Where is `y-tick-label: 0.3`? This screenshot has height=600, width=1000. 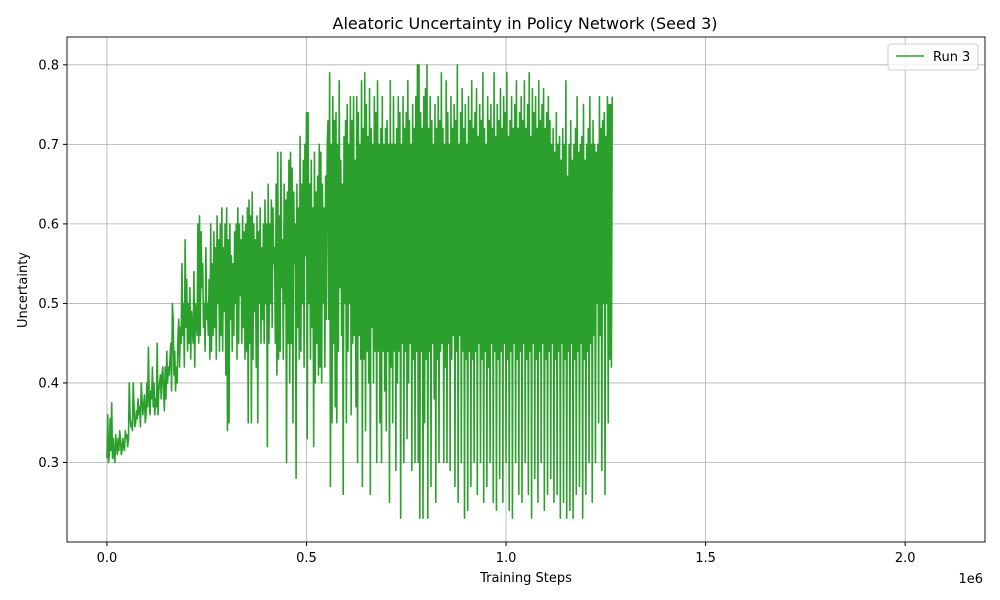 y-tick-label: 0.3 is located at coordinates (48, 463).